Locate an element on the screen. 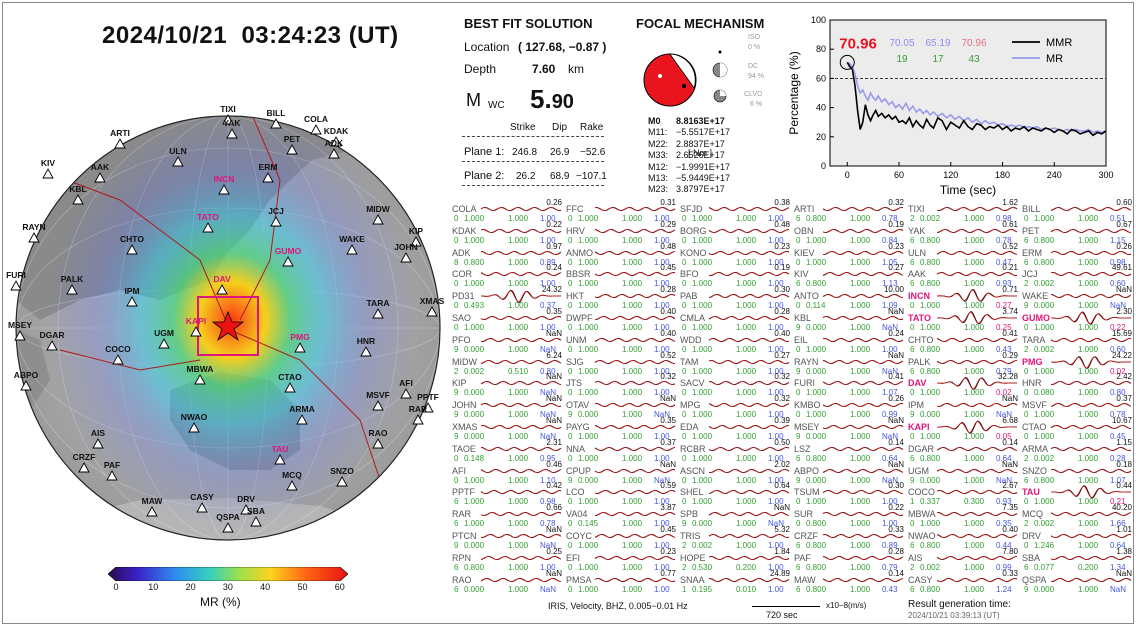  map-station-ais: AIS is located at coordinates (98, 438).